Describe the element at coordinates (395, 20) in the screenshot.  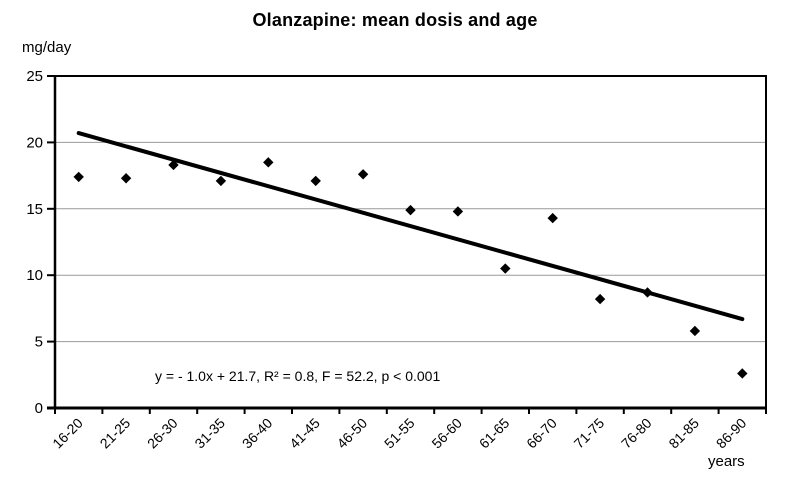
I see `chart-title: Olanzapine: mean dosis and age` at that location.